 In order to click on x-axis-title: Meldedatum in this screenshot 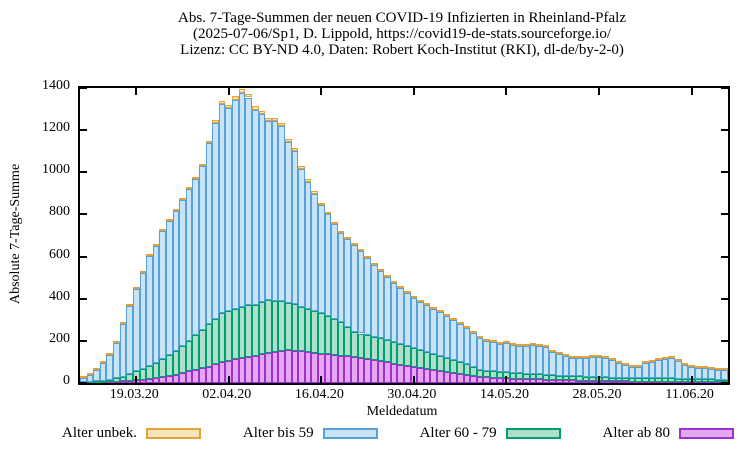, I will do `click(402, 411)`.